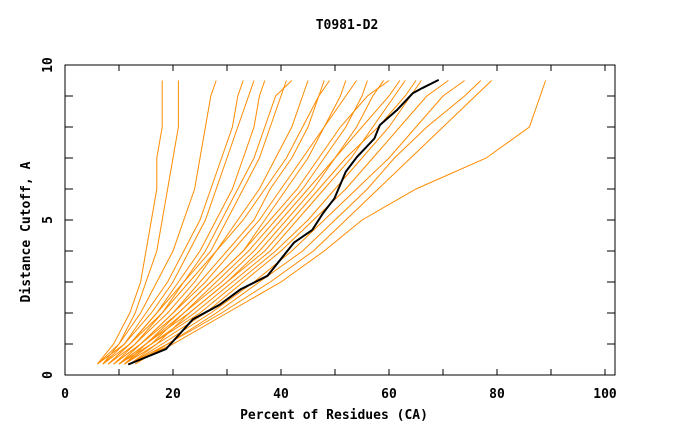 The width and height of the screenshot is (680, 440). What do you see at coordinates (281, 394) in the screenshot?
I see `x-tick-label: 40` at bounding box center [281, 394].